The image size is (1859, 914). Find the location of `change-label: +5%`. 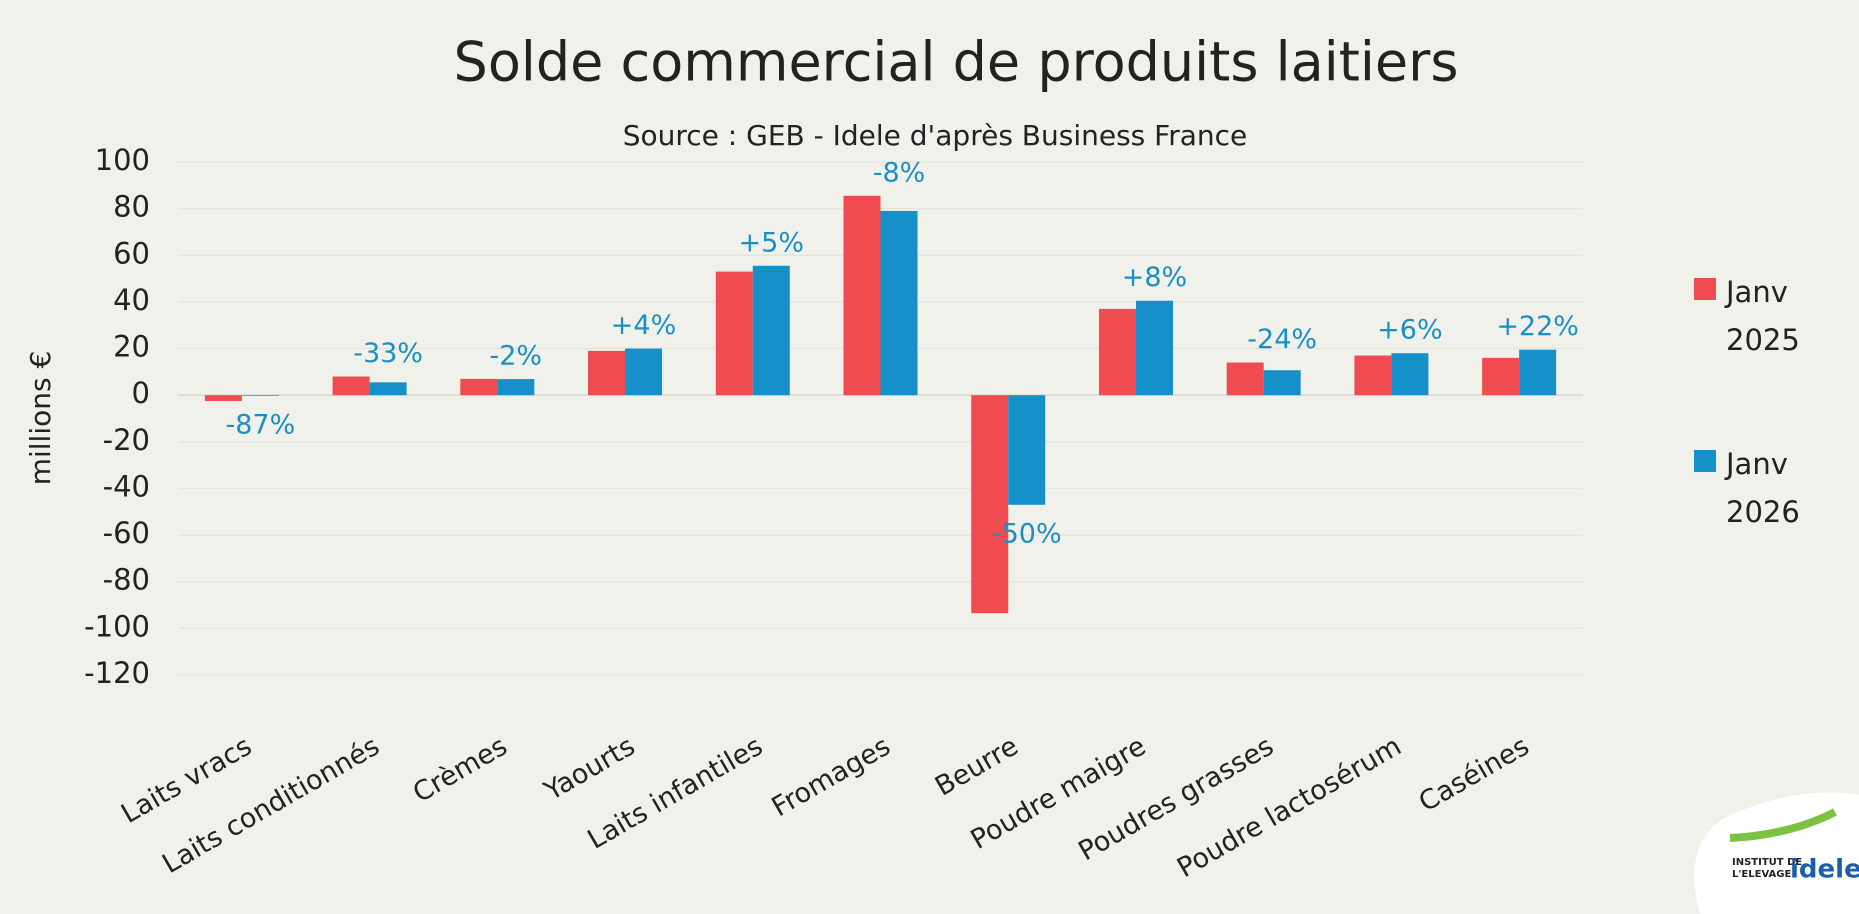

change-label: +5% is located at coordinates (771, 242).